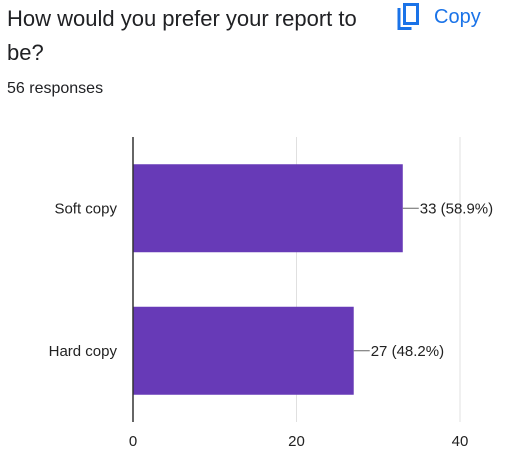 Image resolution: width=511 pixels, height=471 pixels. What do you see at coordinates (83, 351) in the screenshot?
I see `category-label: Hard copy` at bounding box center [83, 351].